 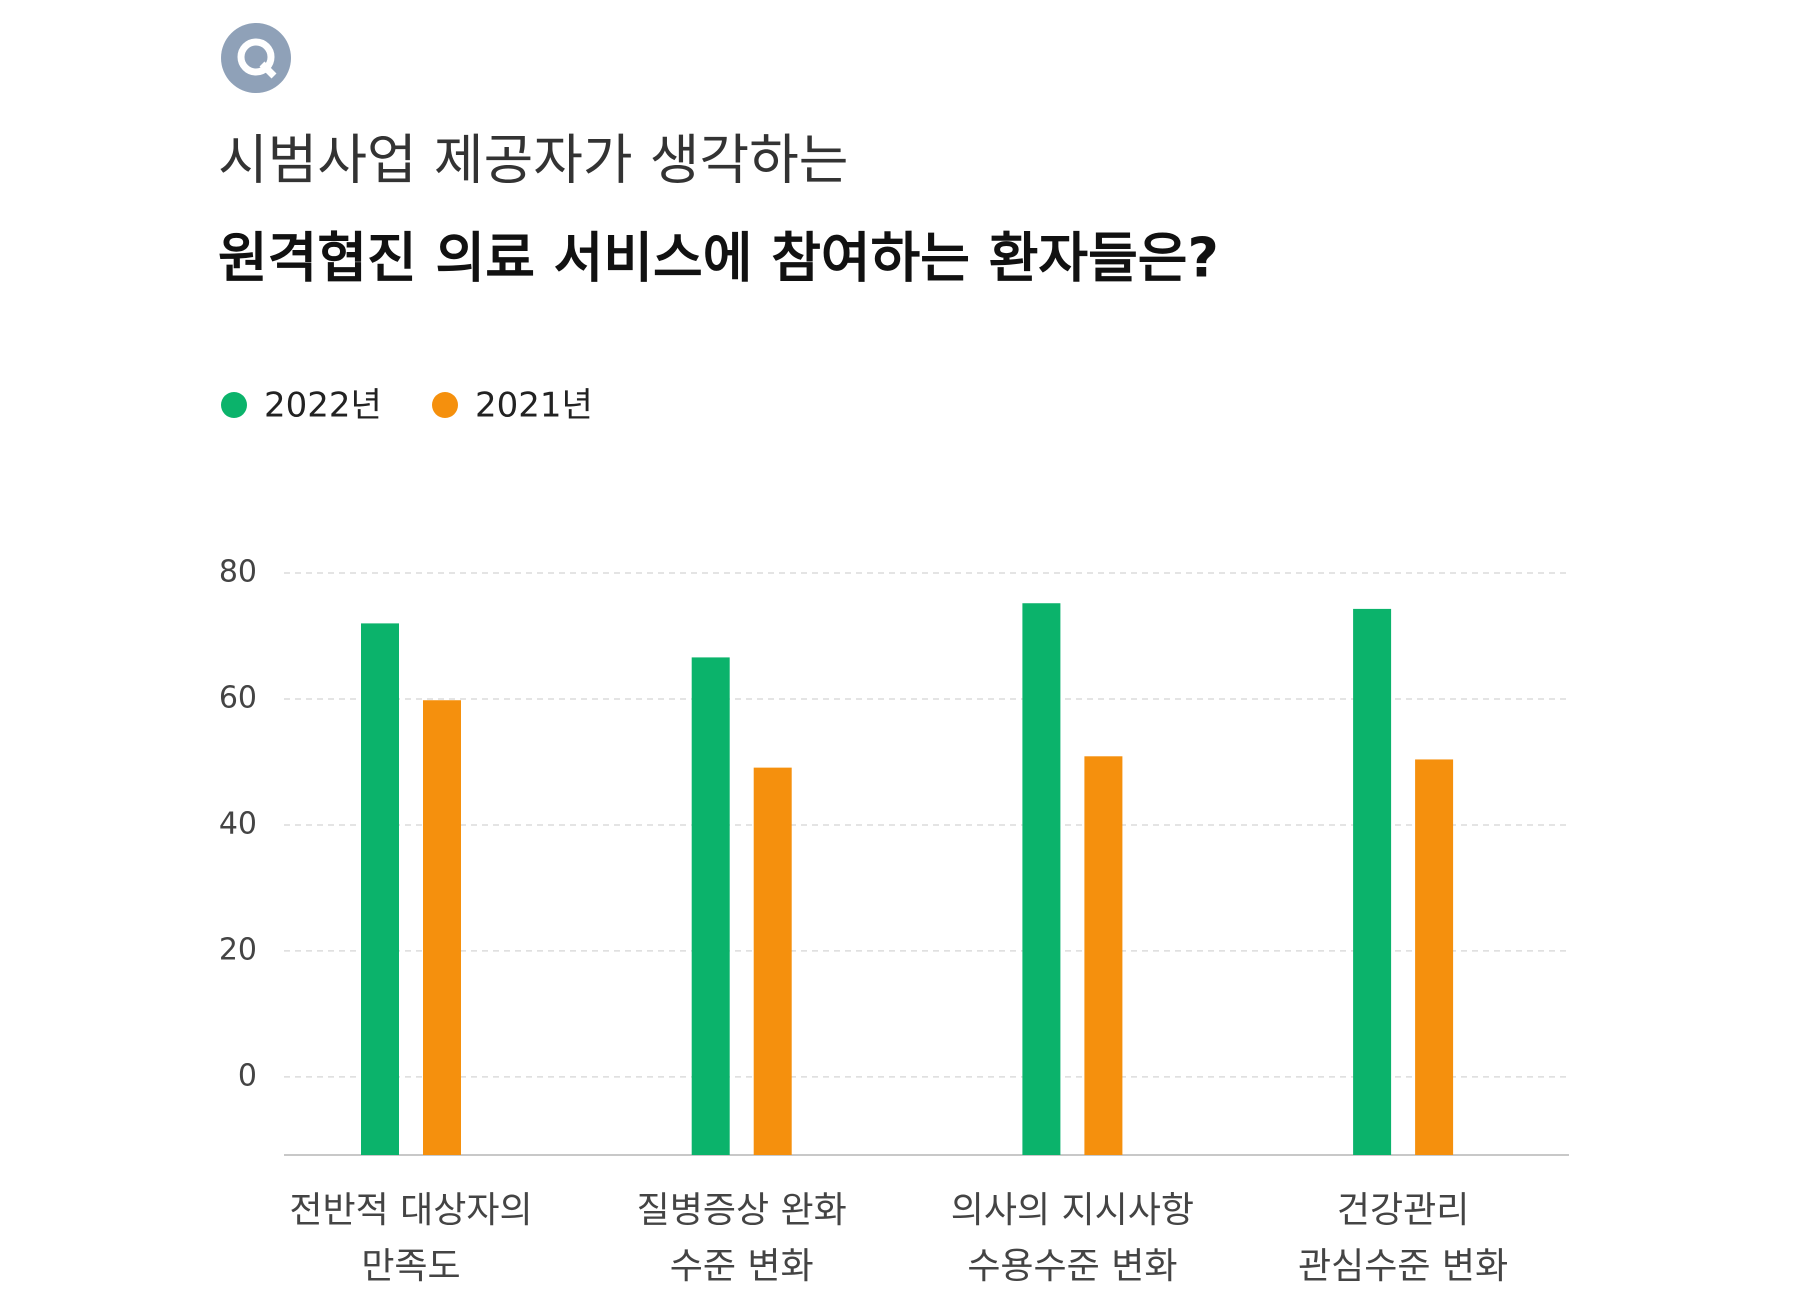 What do you see at coordinates (1072, 1266) in the screenshot?
I see `x-tick-label-line: 수용수준 변화` at bounding box center [1072, 1266].